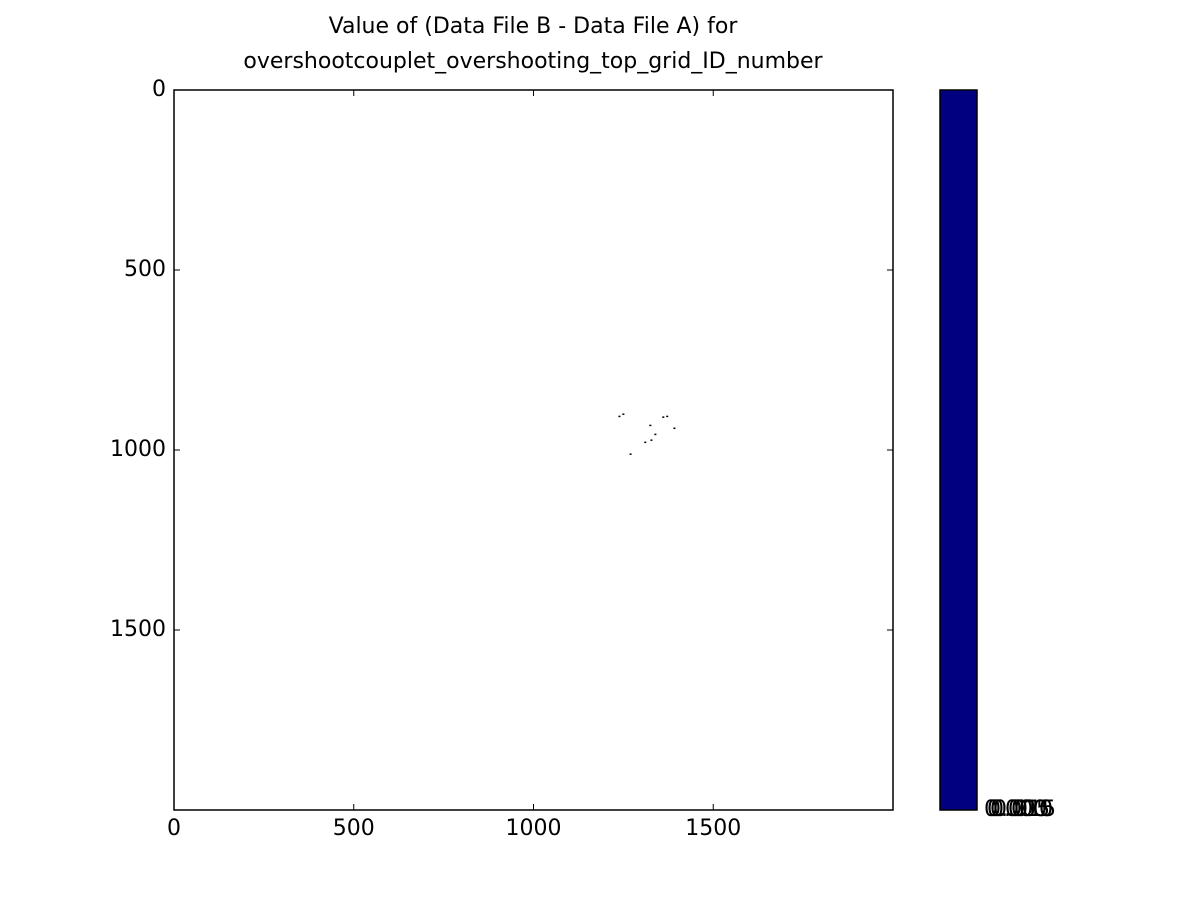 The height and width of the screenshot is (900, 1200). What do you see at coordinates (354, 828) in the screenshot?
I see `x-tick-label: 500` at bounding box center [354, 828].